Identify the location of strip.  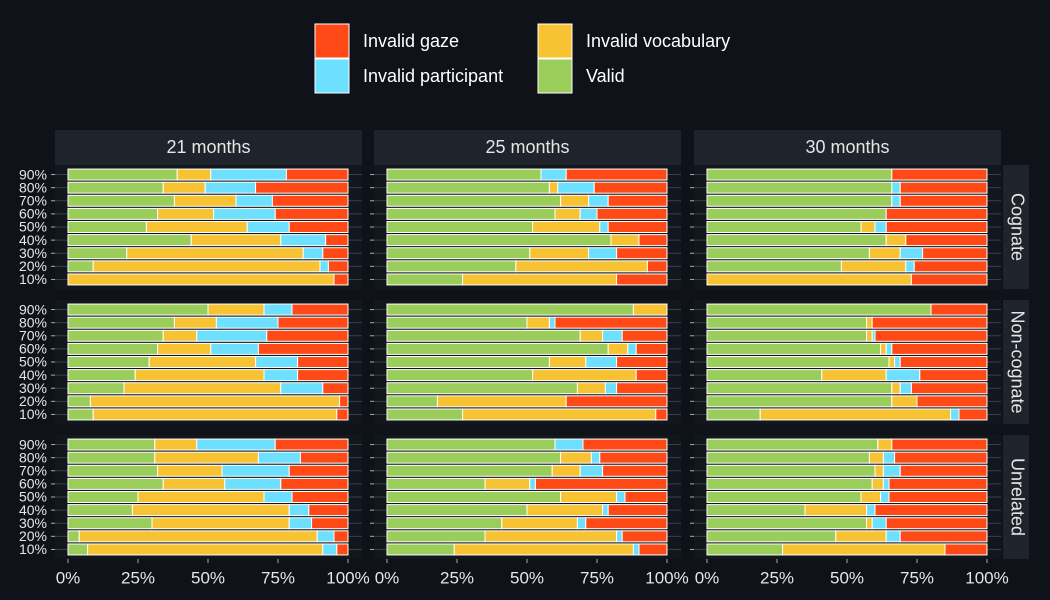
(208, 147).